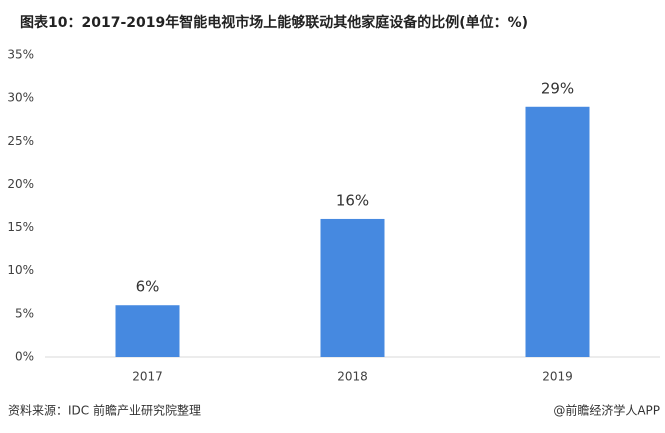  I want to click on value-label: 16%, so click(352, 200).